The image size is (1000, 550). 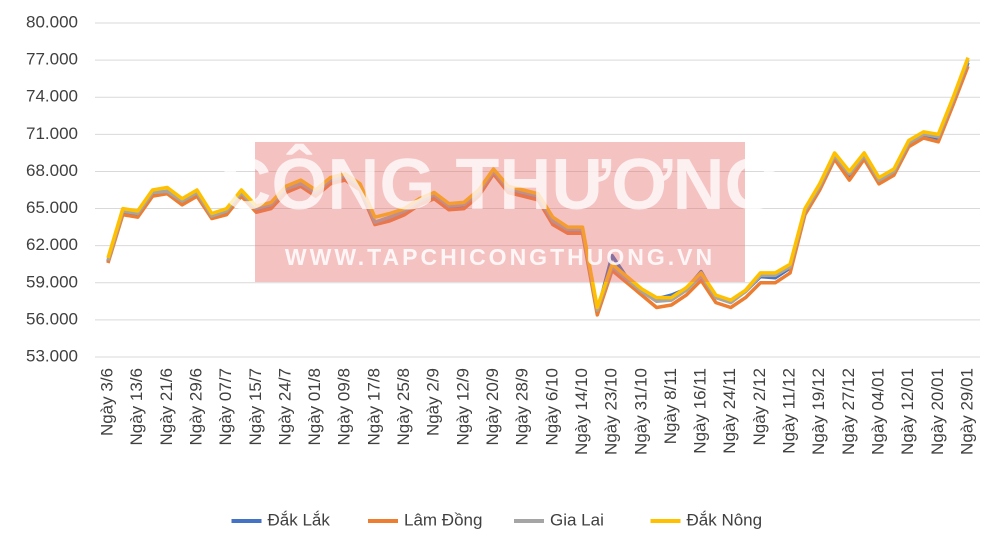 What do you see at coordinates (492, 407) in the screenshot?
I see `x-tick-label: Ngày 20/9` at bounding box center [492, 407].